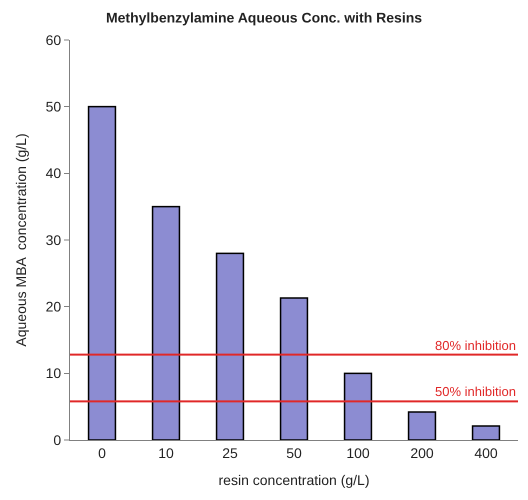 The height and width of the screenshot is (500, 528). I want to click on x-tick-label: 10, so click(166, 452).